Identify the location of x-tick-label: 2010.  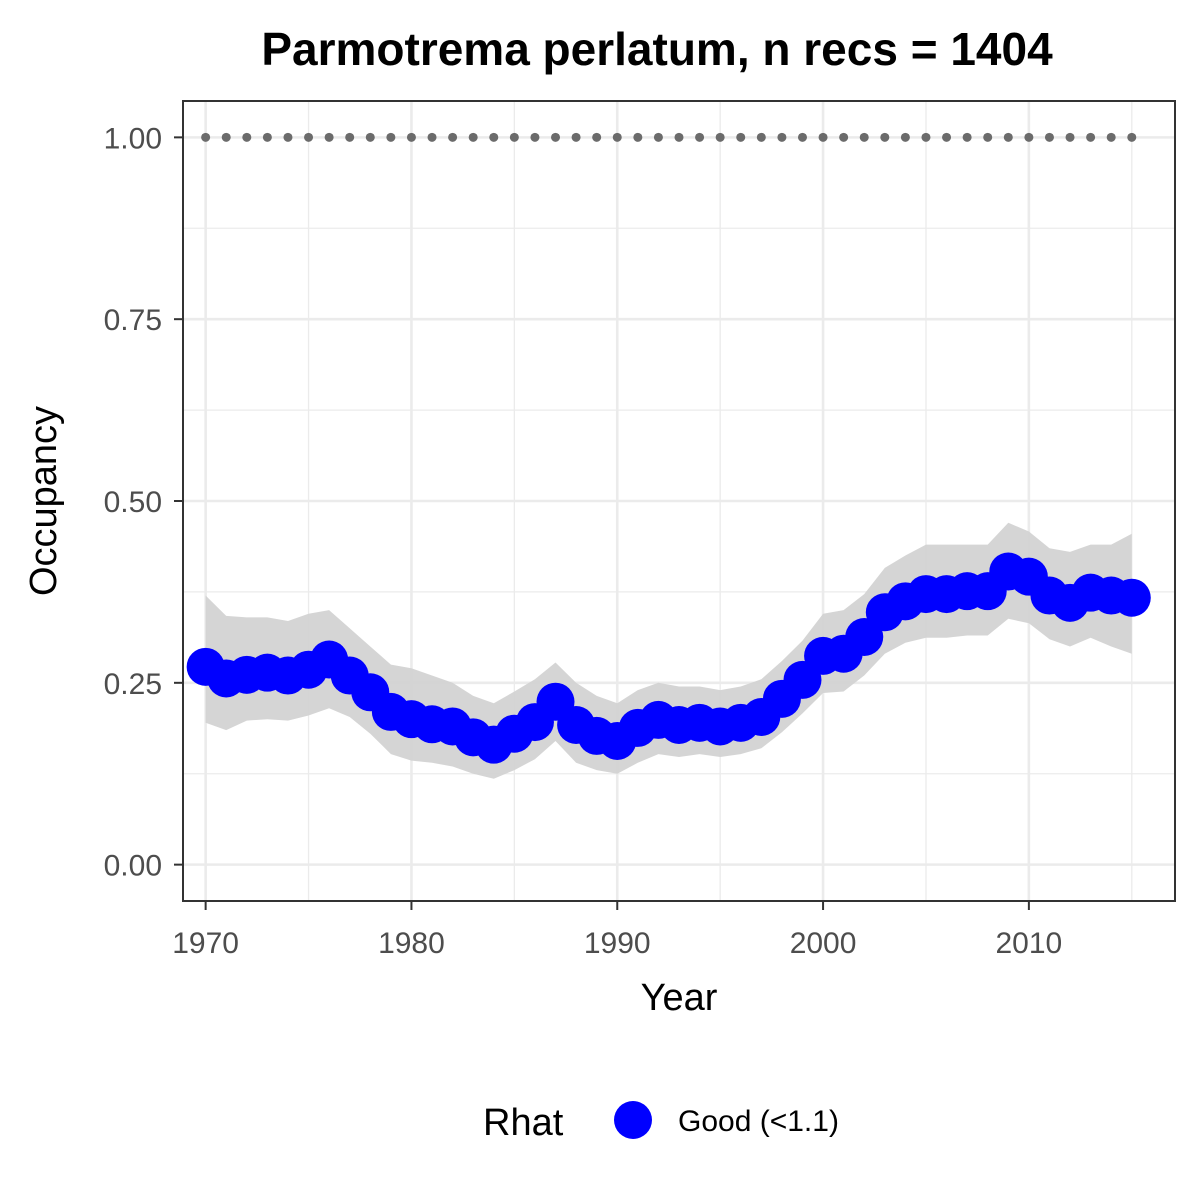
(1029, 943).